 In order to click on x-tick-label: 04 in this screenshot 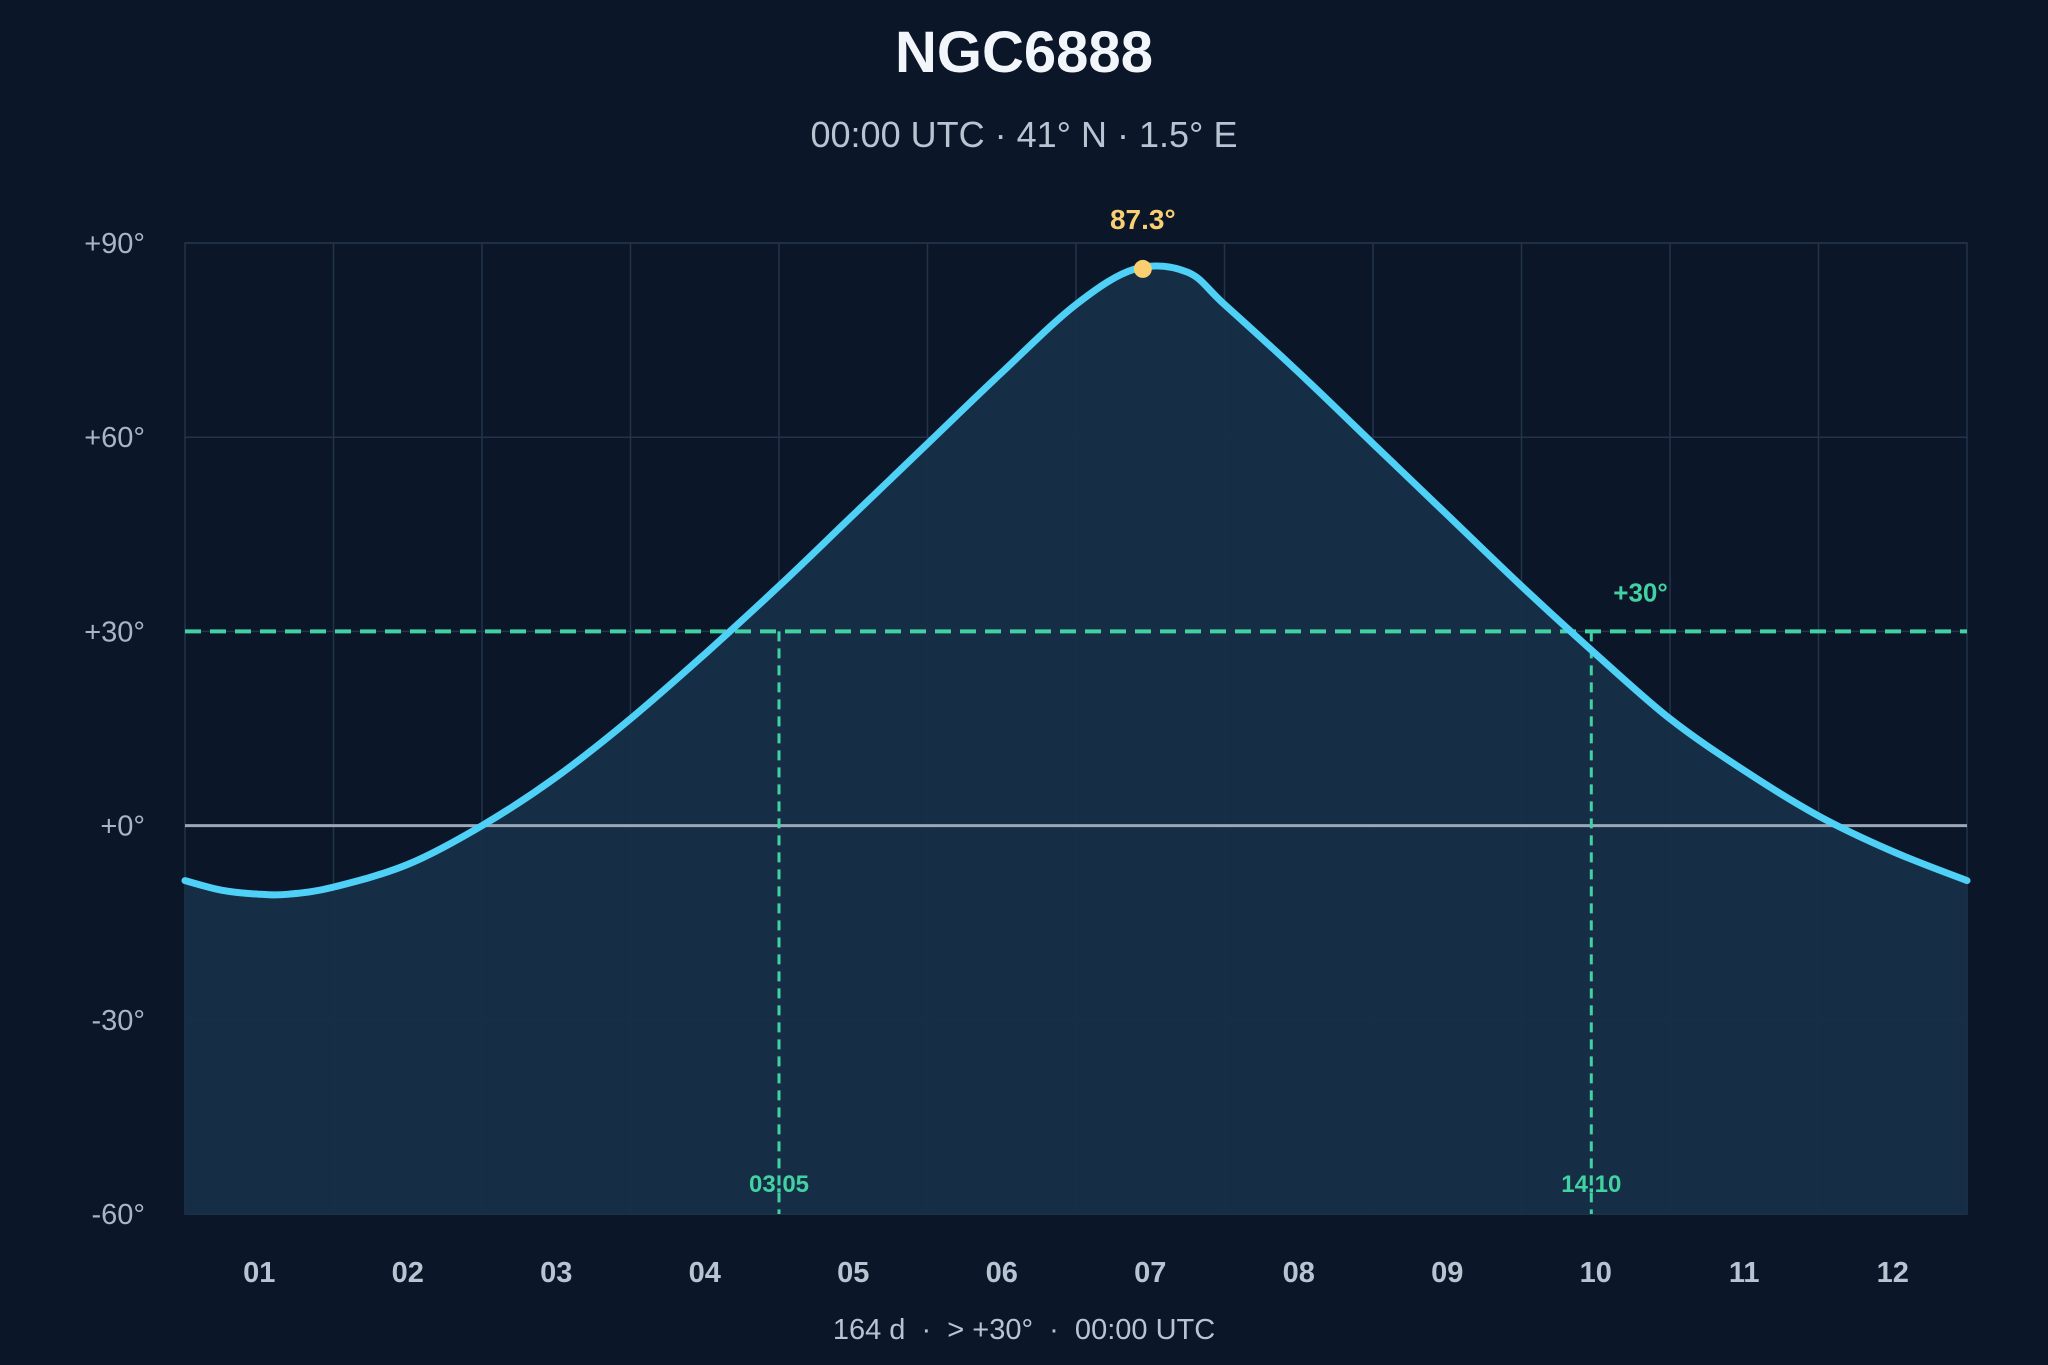, I will do `click(705, 1273)`.